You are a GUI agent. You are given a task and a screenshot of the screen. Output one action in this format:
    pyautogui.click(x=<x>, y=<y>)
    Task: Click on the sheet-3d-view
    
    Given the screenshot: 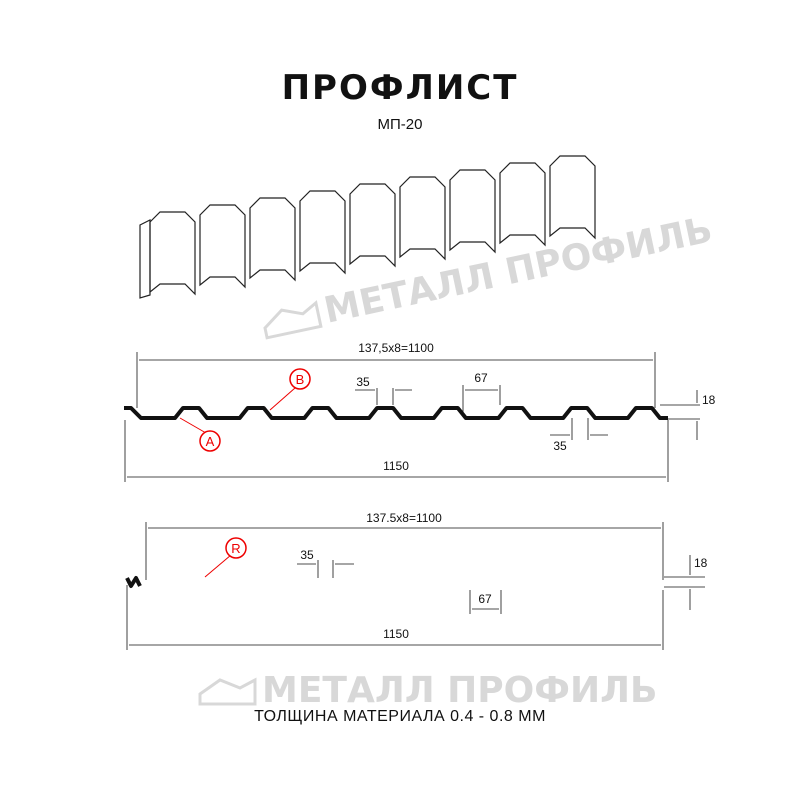 What is the action you would take?
    pyautogui.click(x=367, y=227)
    